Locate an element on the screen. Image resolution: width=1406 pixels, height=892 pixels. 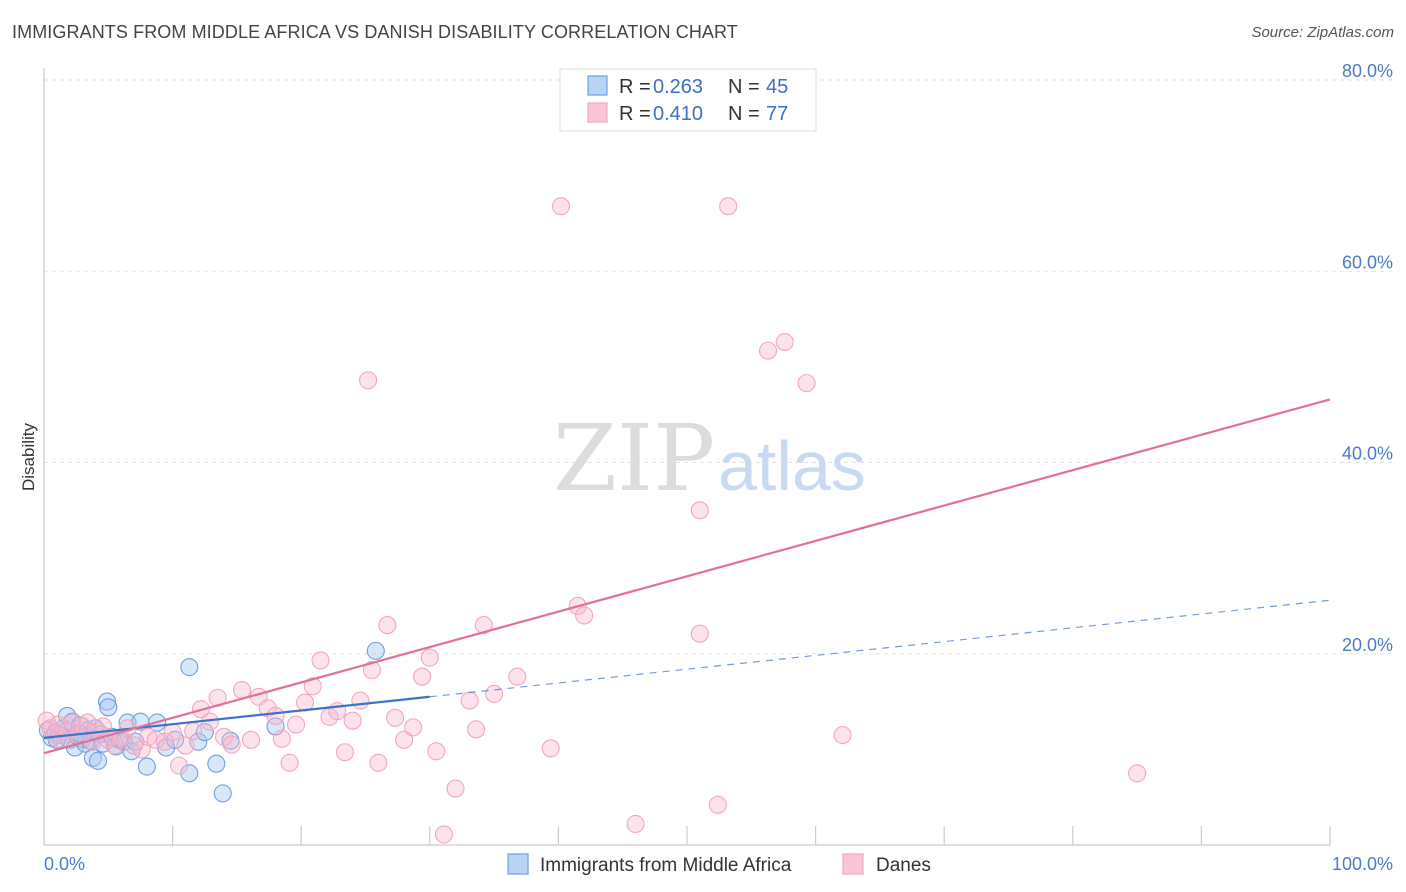
x-tick-marks is located at coordinates (751, 835).